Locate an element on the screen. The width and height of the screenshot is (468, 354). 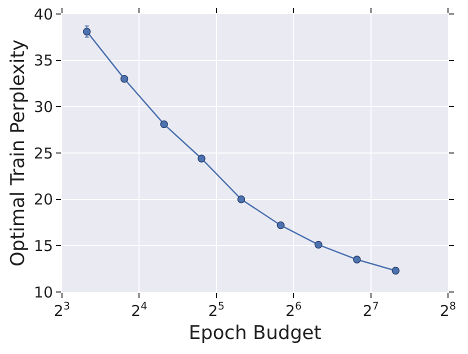
y-tick-label: 10 is located at coordinates (43, 292).